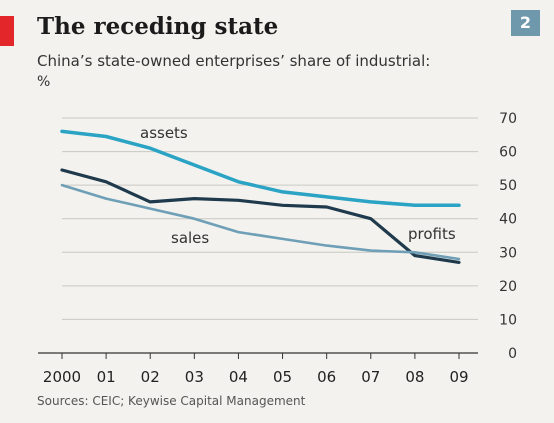  What do you see at coordinates (508, 186) in the screenshot?
I see `y-tick-label: 50` at bounding box center [508, 186].